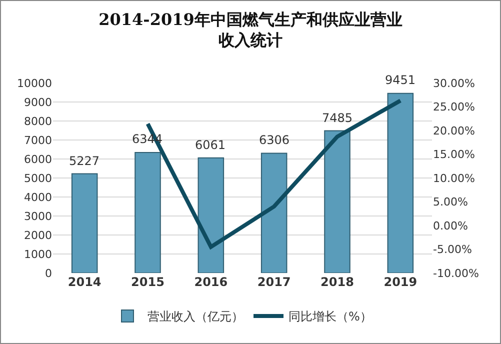  What do you see at coordinates (450, 225) in the screenshot?
I see `y2-tick-label: 0.00%` at bounding box center [450, 225].